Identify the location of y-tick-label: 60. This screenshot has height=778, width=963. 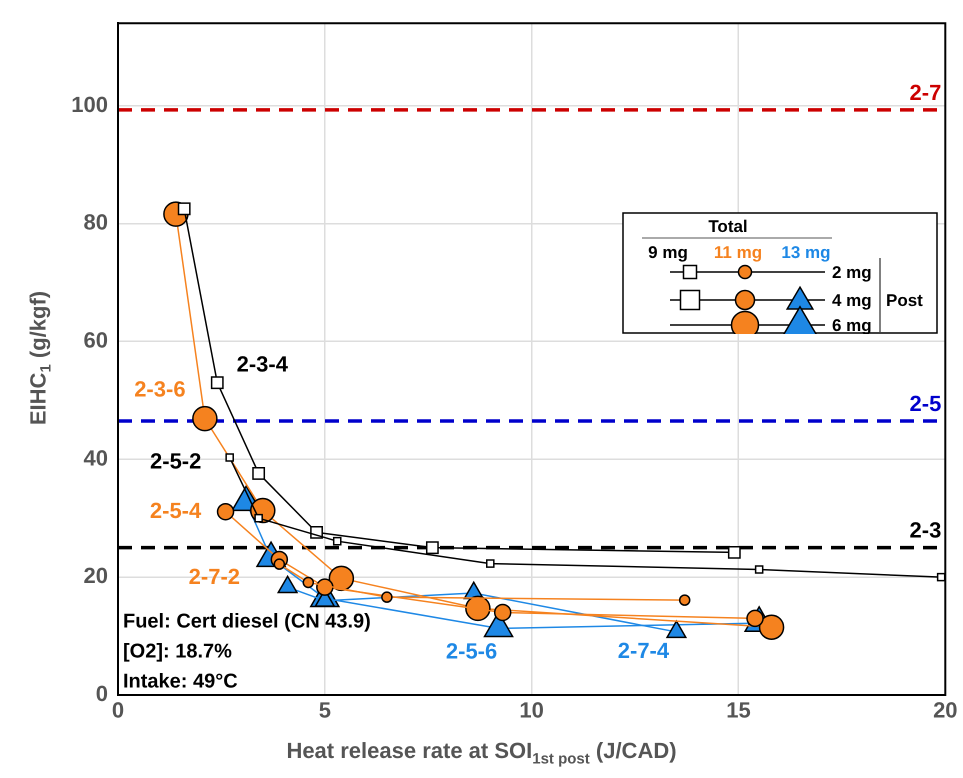
(96, 339).